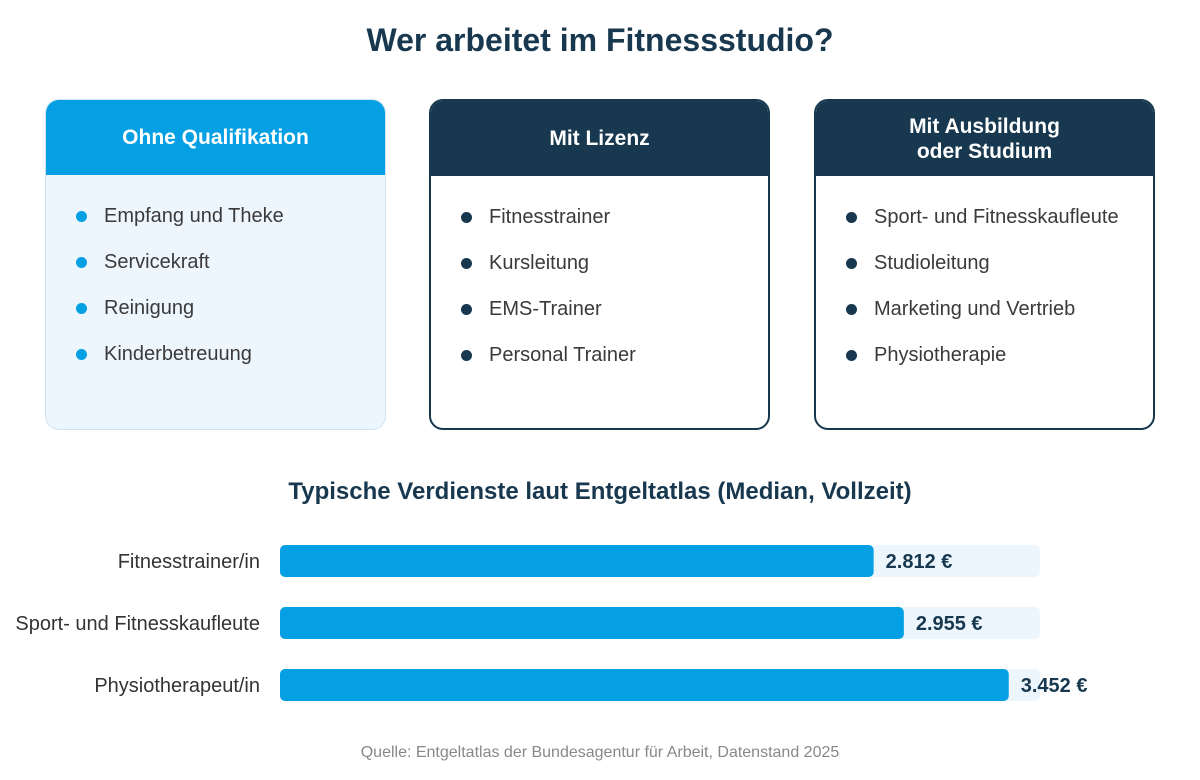 This screenshot has width=1200, height=780. What do you see at coordinates (996, 216) in the screenshot?
I see `list-item-label: Sport- und Fitnesskaufleute` at bounding box center [996, 216].